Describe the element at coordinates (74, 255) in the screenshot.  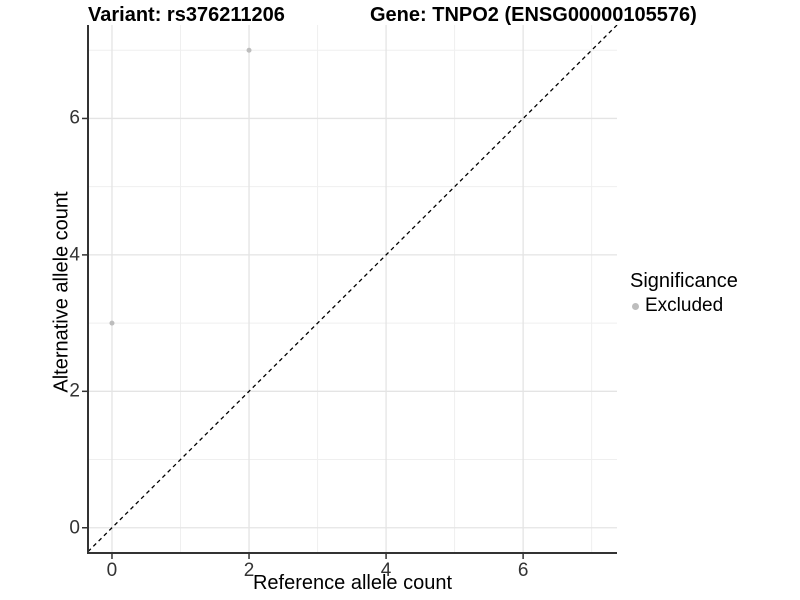
I see `y-tick-label: 4` at that location.